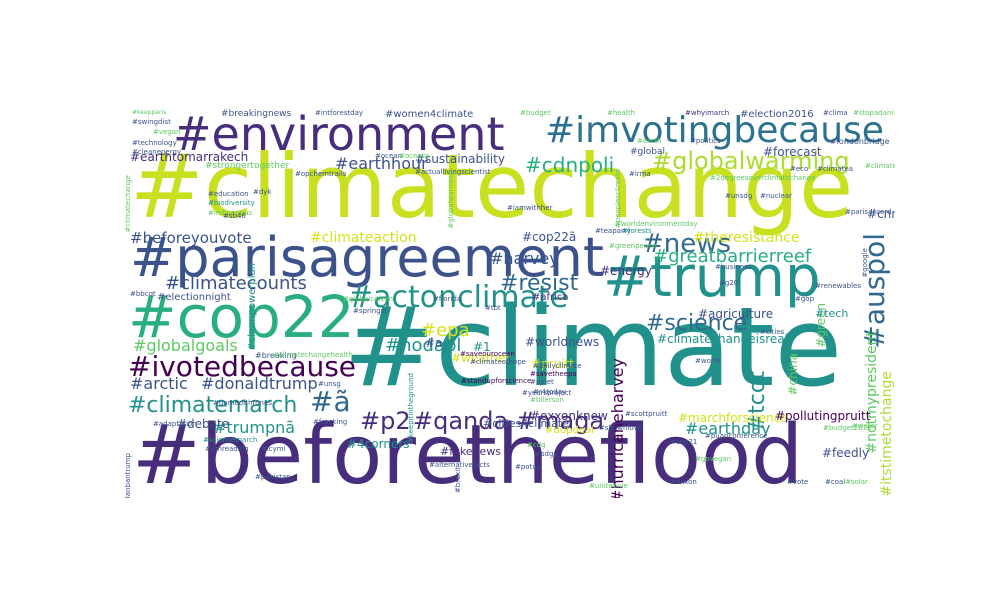  What do you see at coordinates (459, 465) in the screenshot?
I see `word-cloud-term: #alternativefacts` at bounding box center [459, 465].